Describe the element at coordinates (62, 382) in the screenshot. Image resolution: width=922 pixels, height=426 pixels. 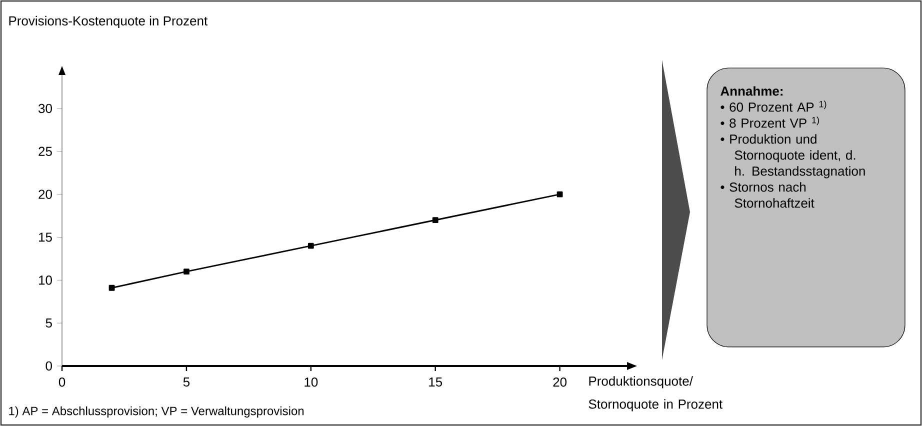
I see `x-tick-label: 0` at that location.